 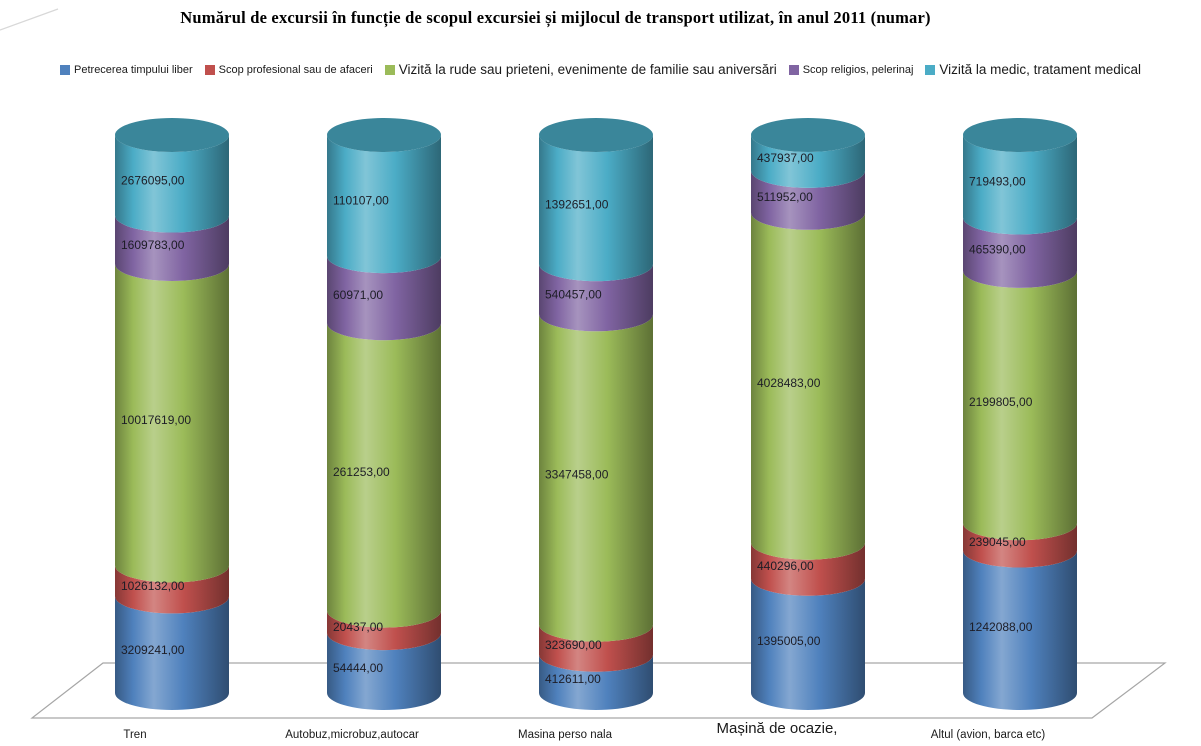 I want to click on data-label: 261253,00, so click(x=361, y=472).